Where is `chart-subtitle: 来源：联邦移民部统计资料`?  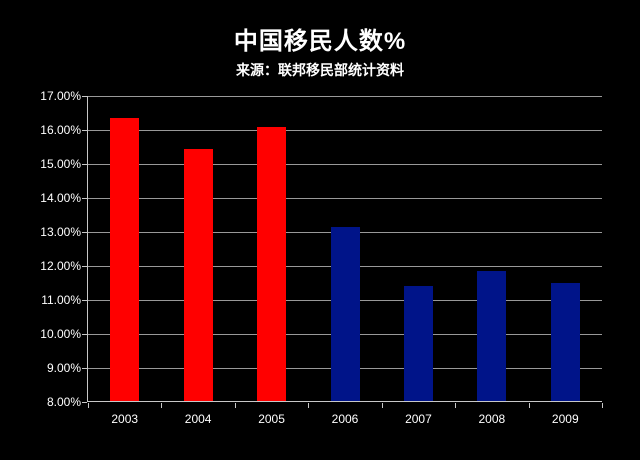
chart-subtitle: 来源：联邦移民部统计资料 is located at coordinates (320, 70).